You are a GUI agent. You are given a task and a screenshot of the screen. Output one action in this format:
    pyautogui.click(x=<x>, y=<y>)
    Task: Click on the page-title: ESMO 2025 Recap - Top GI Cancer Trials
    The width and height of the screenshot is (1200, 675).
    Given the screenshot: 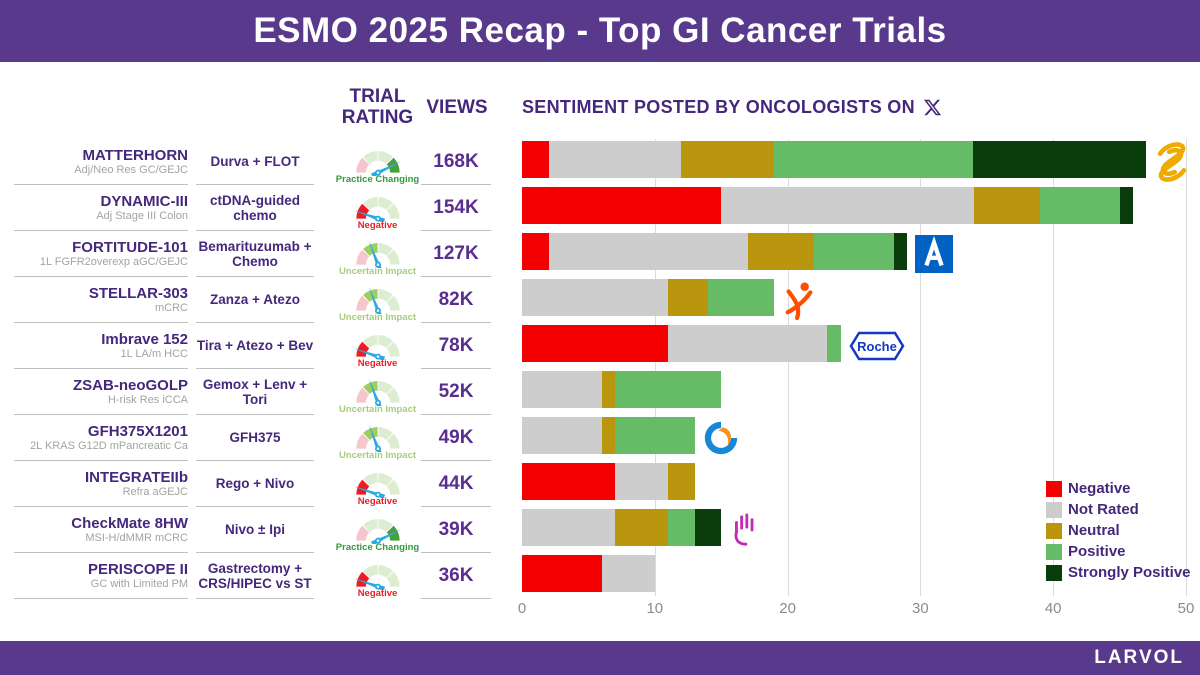 What is the action you would take?
    pyautogui.click(x=600, y=30)
    